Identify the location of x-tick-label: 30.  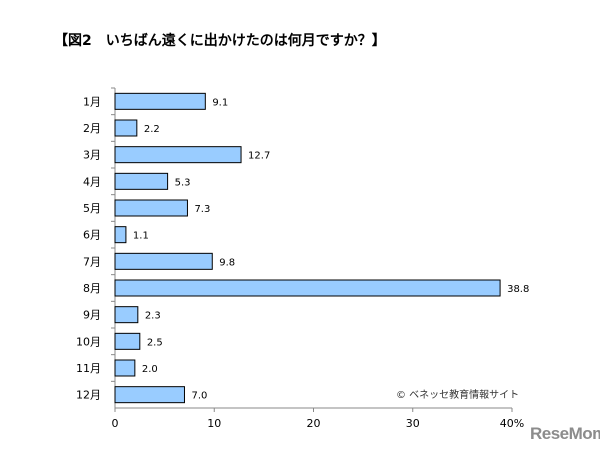
(413, 423).